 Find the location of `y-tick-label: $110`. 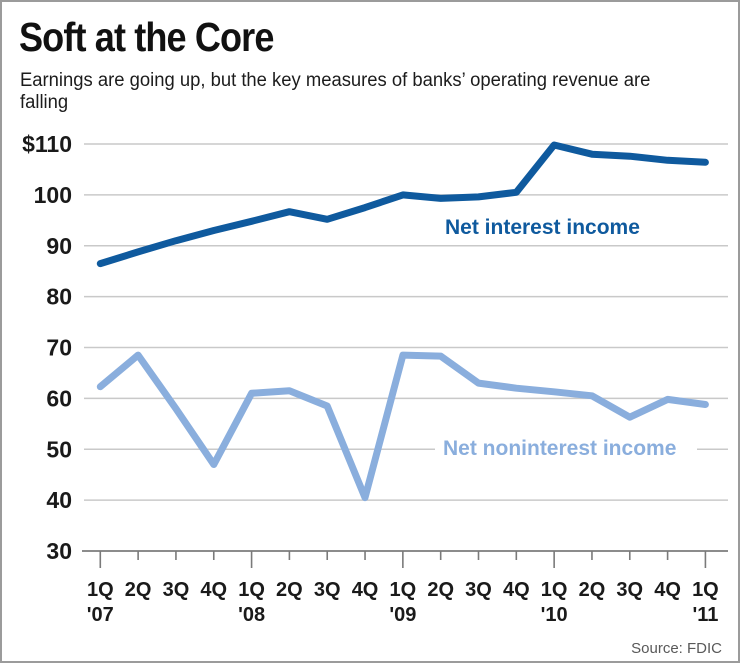

y-tick-label: $110 is located at coordinates (47, 144).